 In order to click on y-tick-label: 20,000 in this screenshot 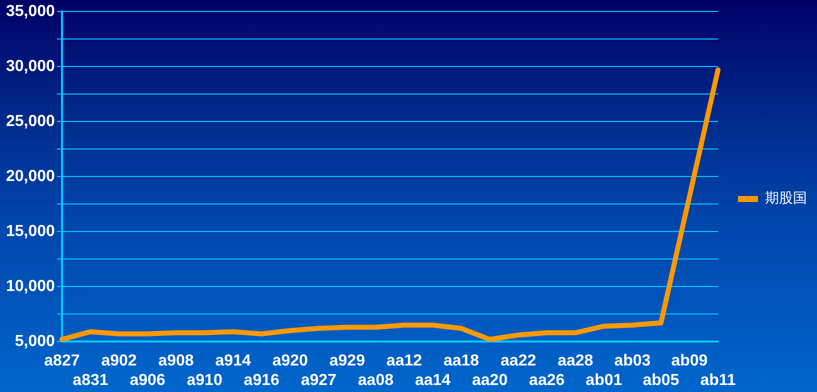, I will do `click(31, 177)`.